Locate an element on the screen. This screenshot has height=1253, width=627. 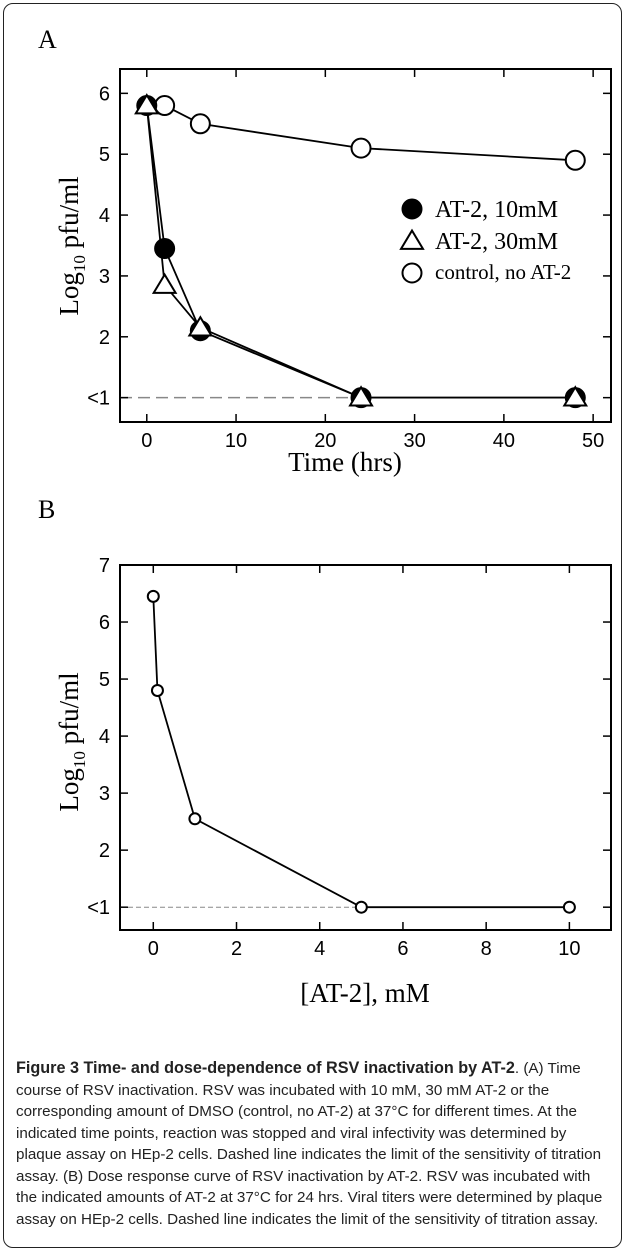
x-tick-label: 30 is located at coordinates (414, 441).